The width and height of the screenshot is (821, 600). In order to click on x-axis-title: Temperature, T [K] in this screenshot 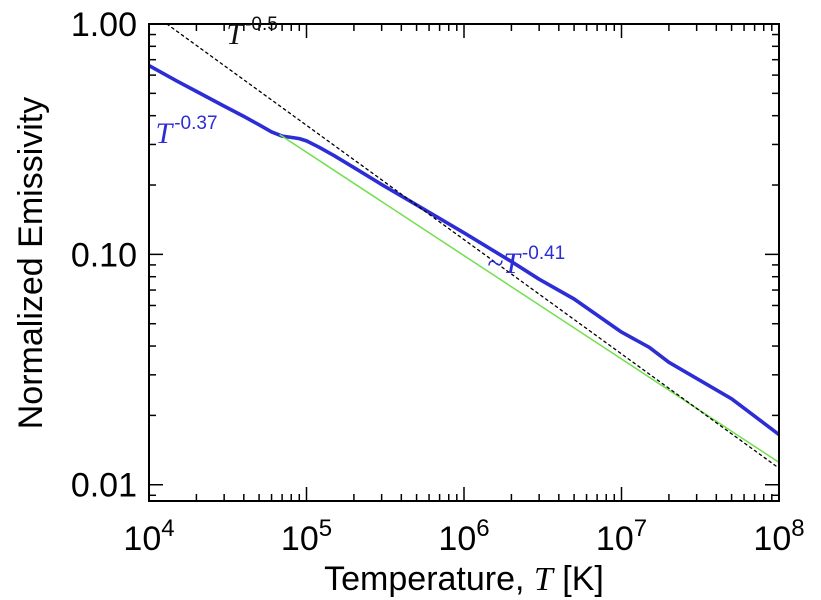, I will do `click(464, 579)`.